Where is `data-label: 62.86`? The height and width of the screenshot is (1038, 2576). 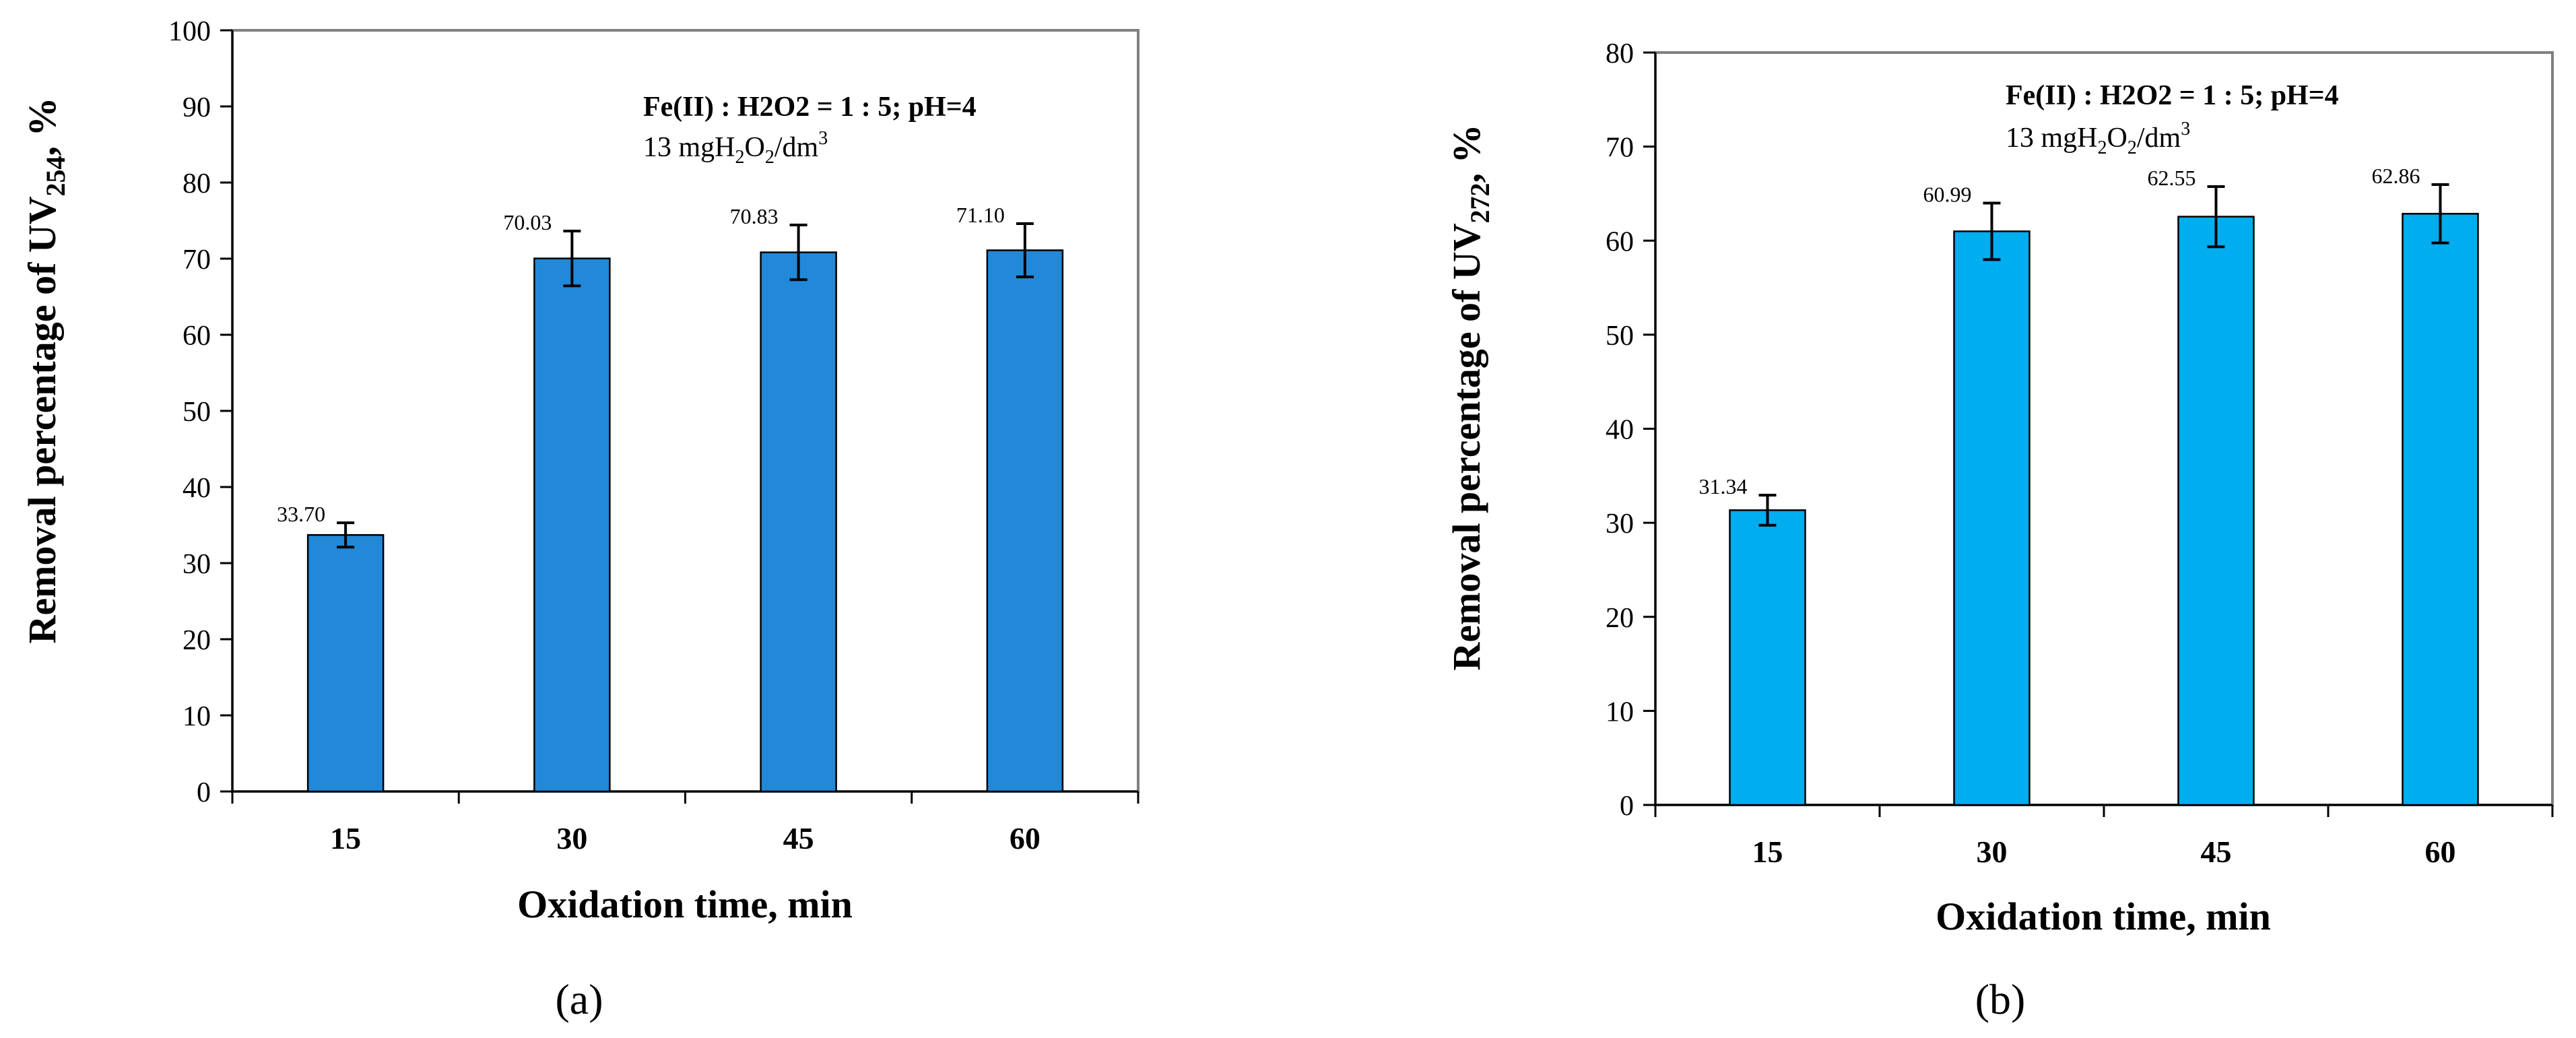 data-label: 62.86 is located at coordinates (2396, 176).